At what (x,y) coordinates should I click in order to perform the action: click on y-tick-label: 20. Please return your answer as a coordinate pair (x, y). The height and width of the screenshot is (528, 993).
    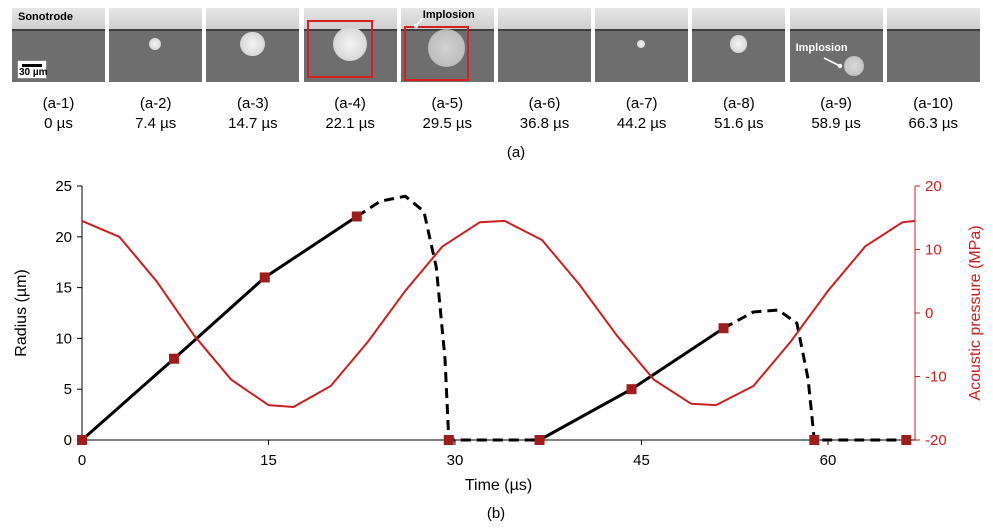
    Looking at the image, I should click on (63, 237).